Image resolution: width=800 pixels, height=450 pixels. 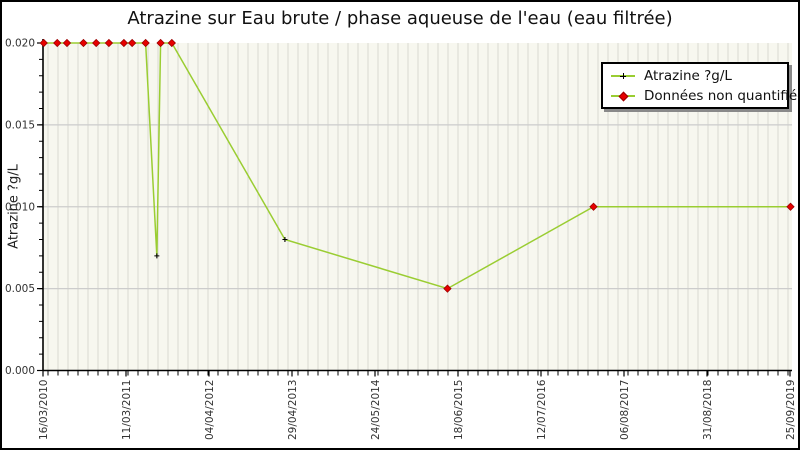 What do you see at coordinates (44, 410) in the screenshot?
I see `x-tick-label: 16/03/2010` at bounding box center [44, 410].